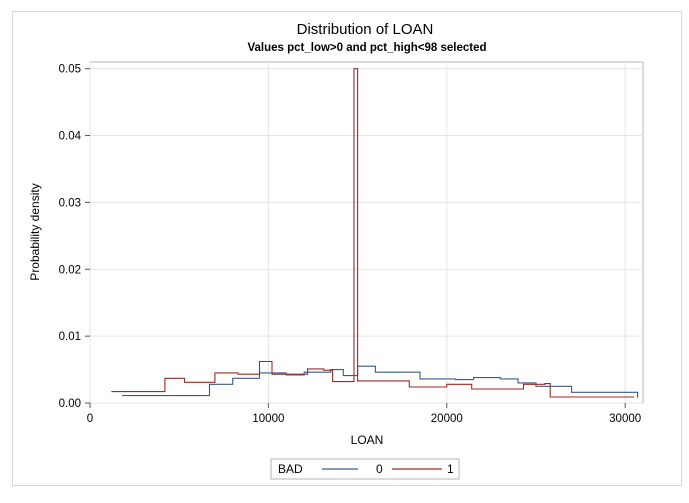  What do you see at coordinates (447, 419) in the screenshot?
I see `x-tick-label: 20000` at bounding box center [447, 419].